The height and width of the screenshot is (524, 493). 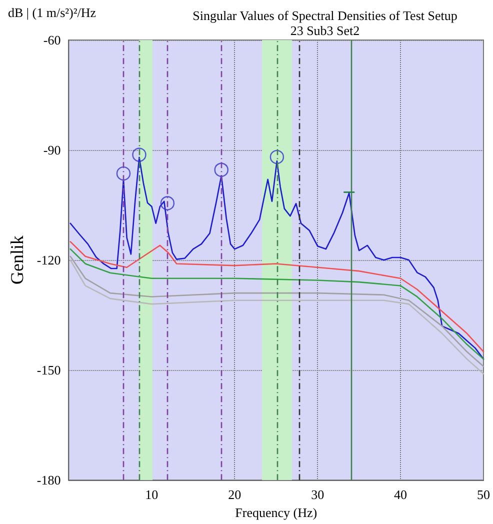 What do you see at coordinates (483, 494) in the screenshot?
I see `x-tick-label: 50` at bounding box center [483, 494].